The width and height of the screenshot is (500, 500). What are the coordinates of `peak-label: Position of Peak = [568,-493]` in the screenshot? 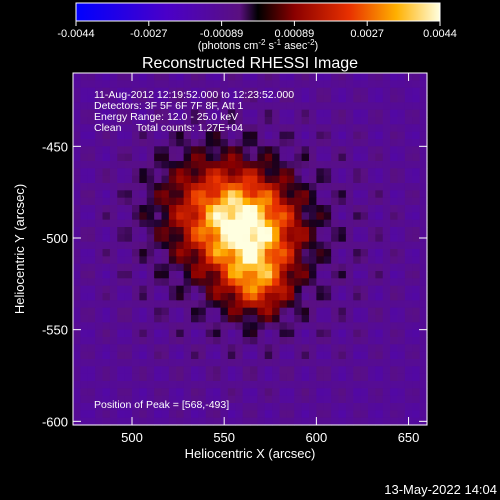 It's located at (161, 405).